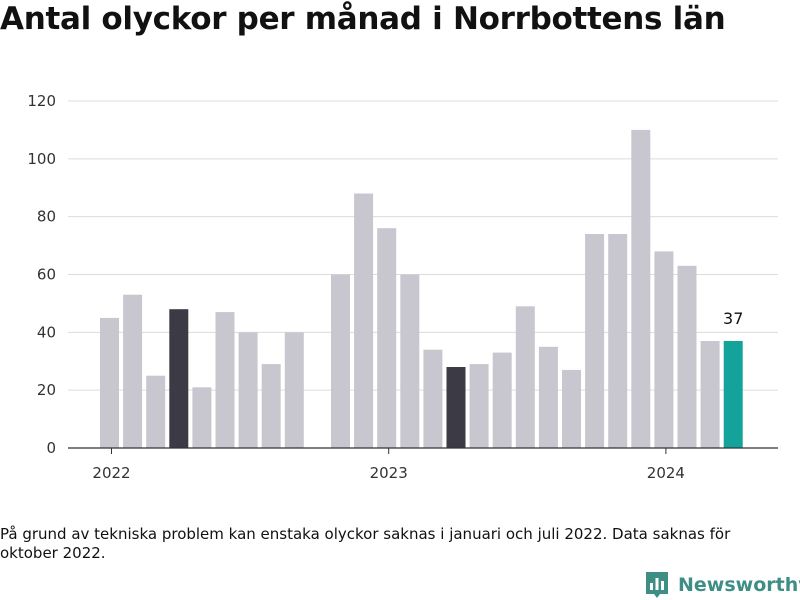 Image resolution: width=800 pixels, height=600 pixels. I want to click on newsworthy-logo-icon, so click(657, 585).